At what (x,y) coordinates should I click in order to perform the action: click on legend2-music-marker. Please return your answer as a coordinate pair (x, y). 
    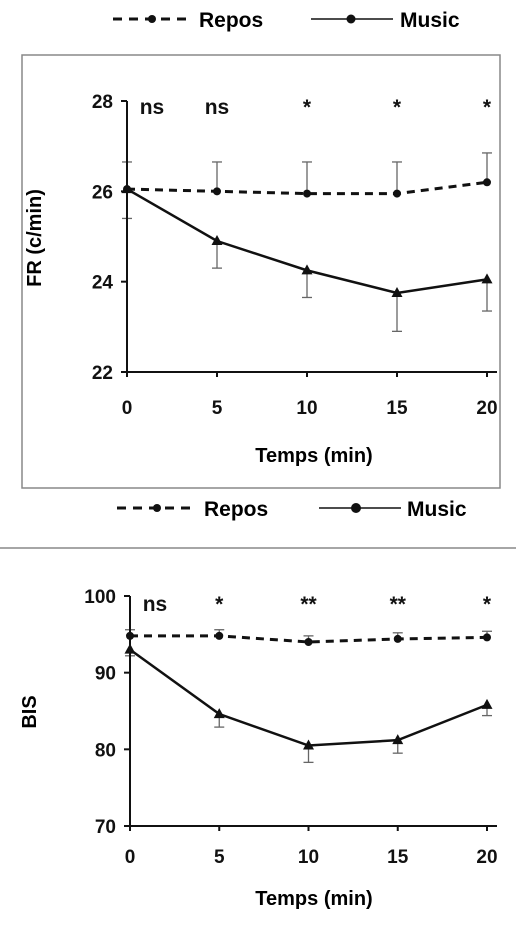
    Looking at the image, I should click on (356, 508).